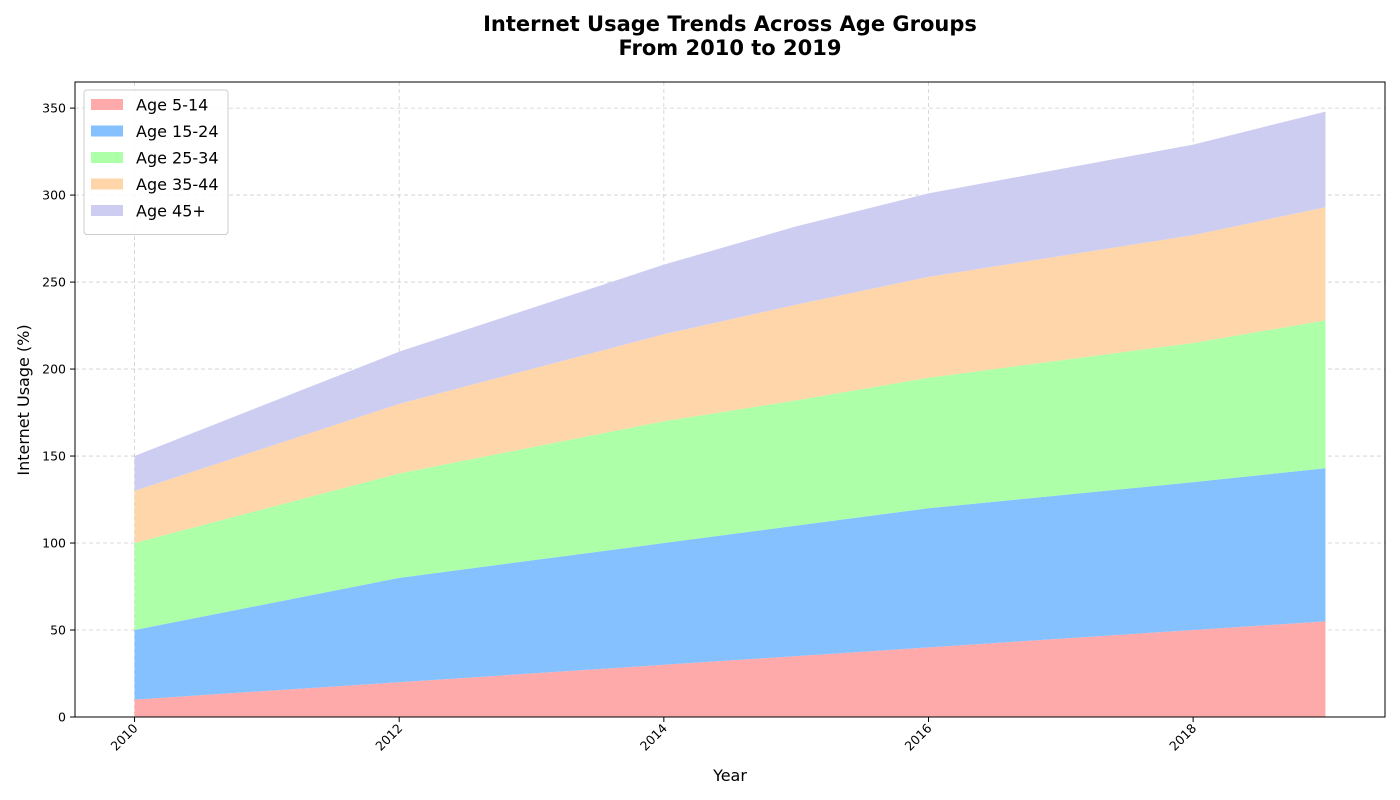 This screenshot has height=800, width=1400. Describe the element at coordinates (1182, 736) in the screenshot. I see `x-tick-label-2018: 2018` at that location.